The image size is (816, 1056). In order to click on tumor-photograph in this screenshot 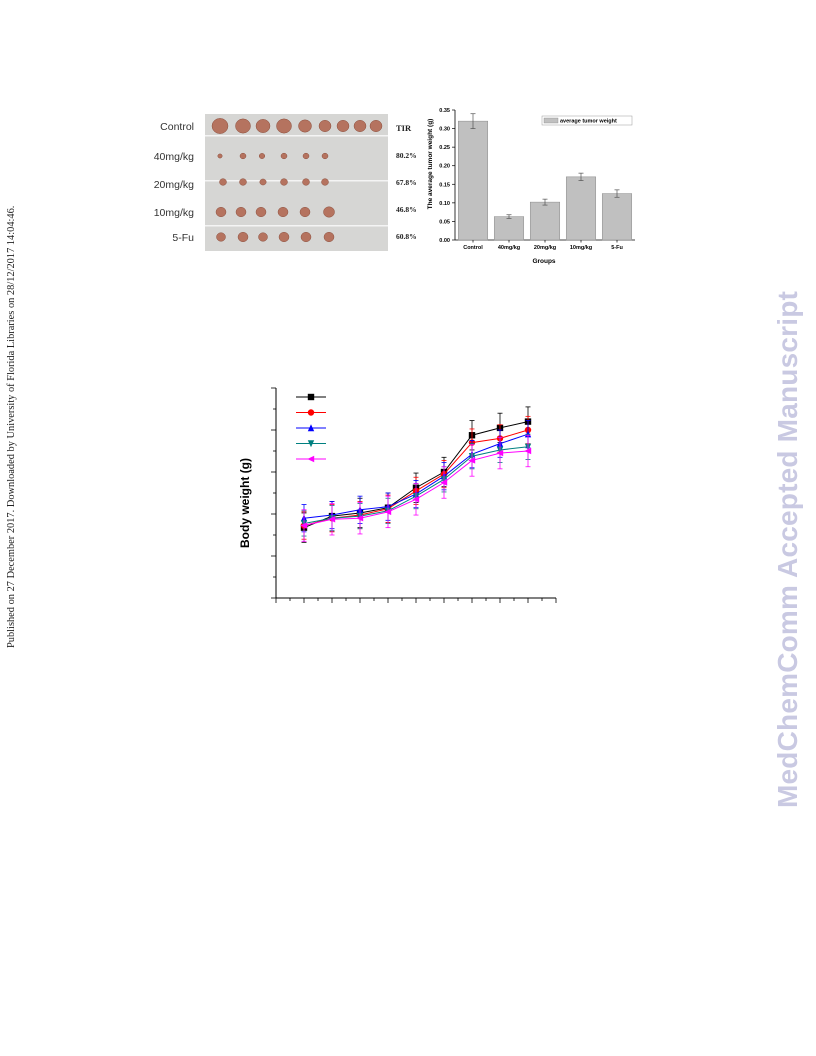, I will do `click(296, 182)`.